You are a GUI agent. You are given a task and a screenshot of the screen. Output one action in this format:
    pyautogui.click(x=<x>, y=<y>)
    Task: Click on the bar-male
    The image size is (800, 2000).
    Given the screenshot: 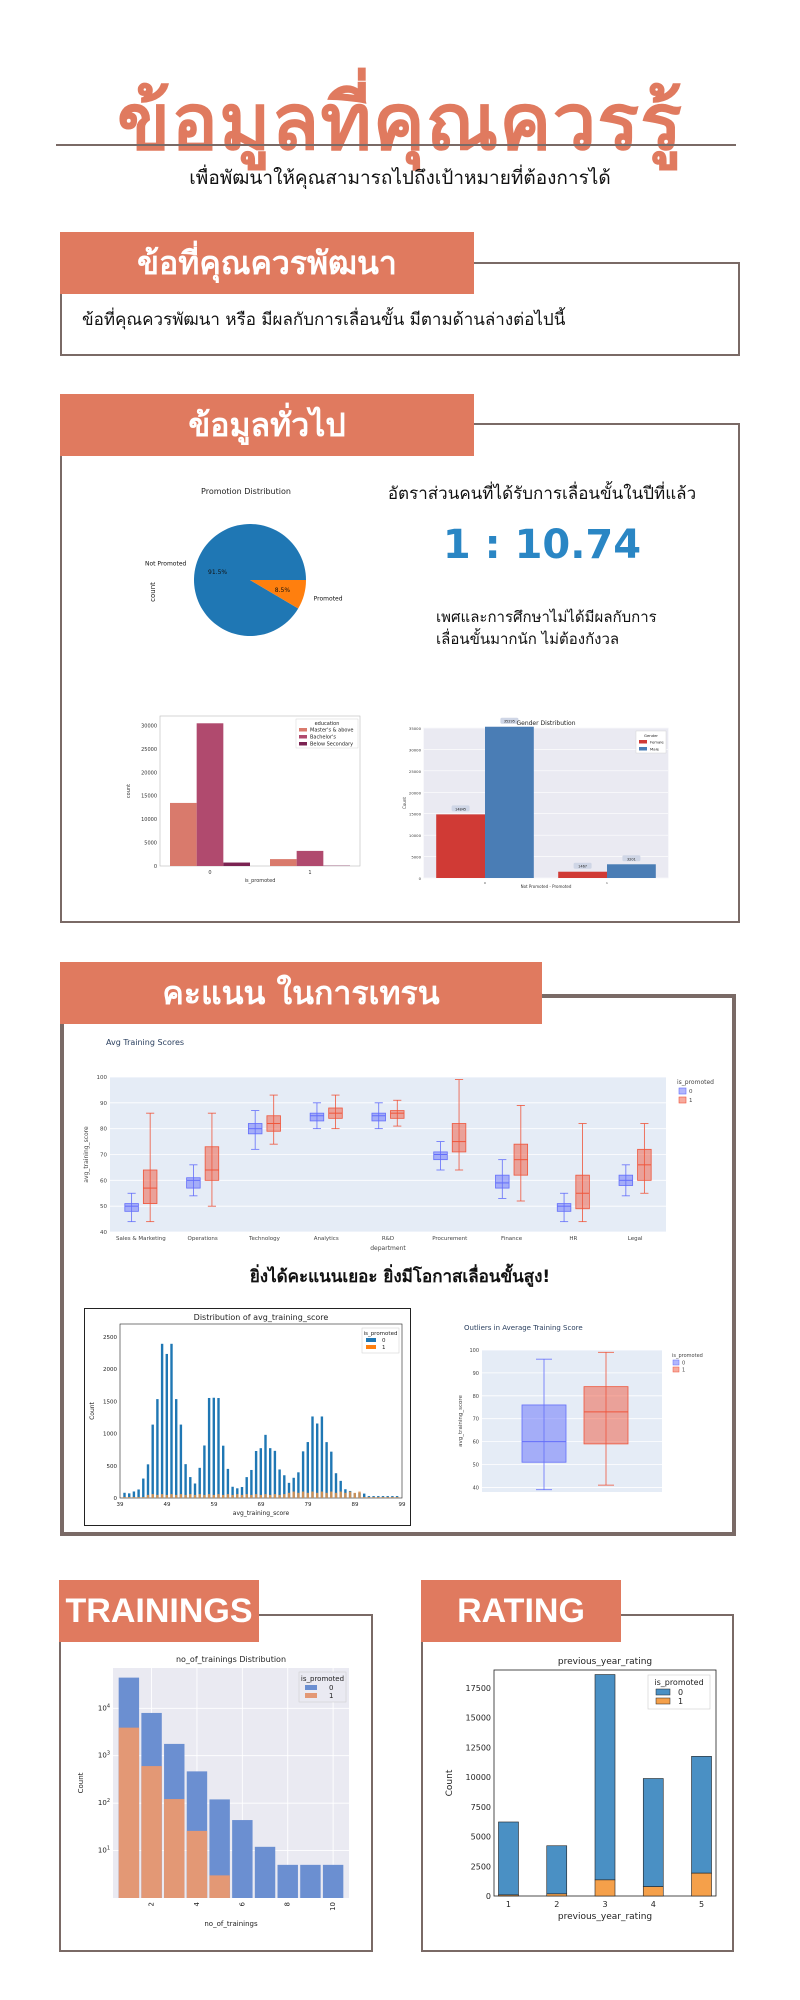 What is the action you would take?
    pyautogui.click(x=509, y=802)
    